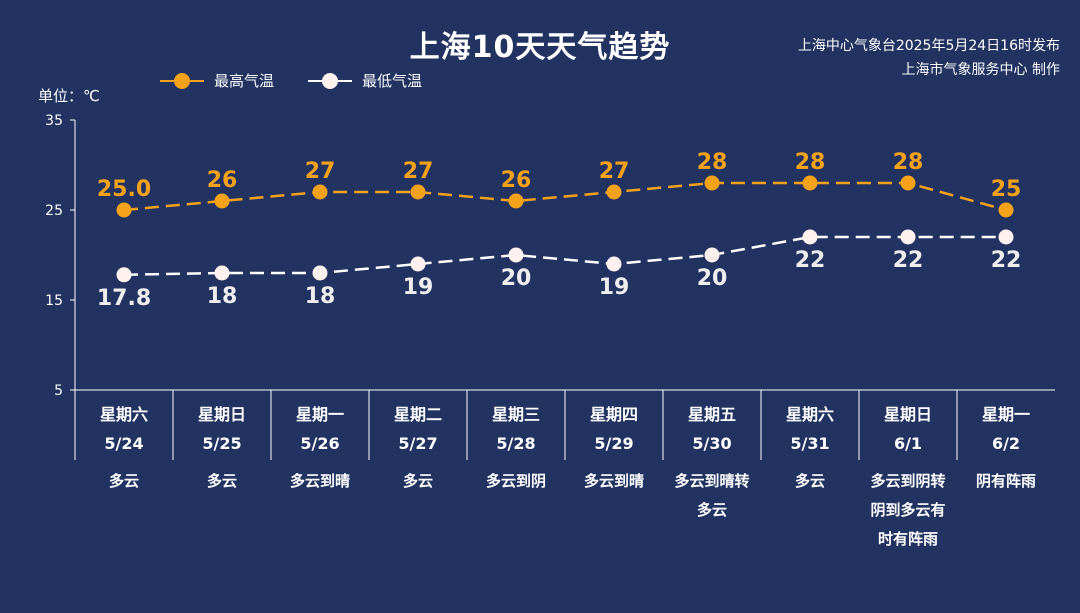 The image size is (1080, 613). What do you see at coordinates (613, 414) in the screenshot?
I see `day-weekday: 星期四` at bounding box center [613, 414].